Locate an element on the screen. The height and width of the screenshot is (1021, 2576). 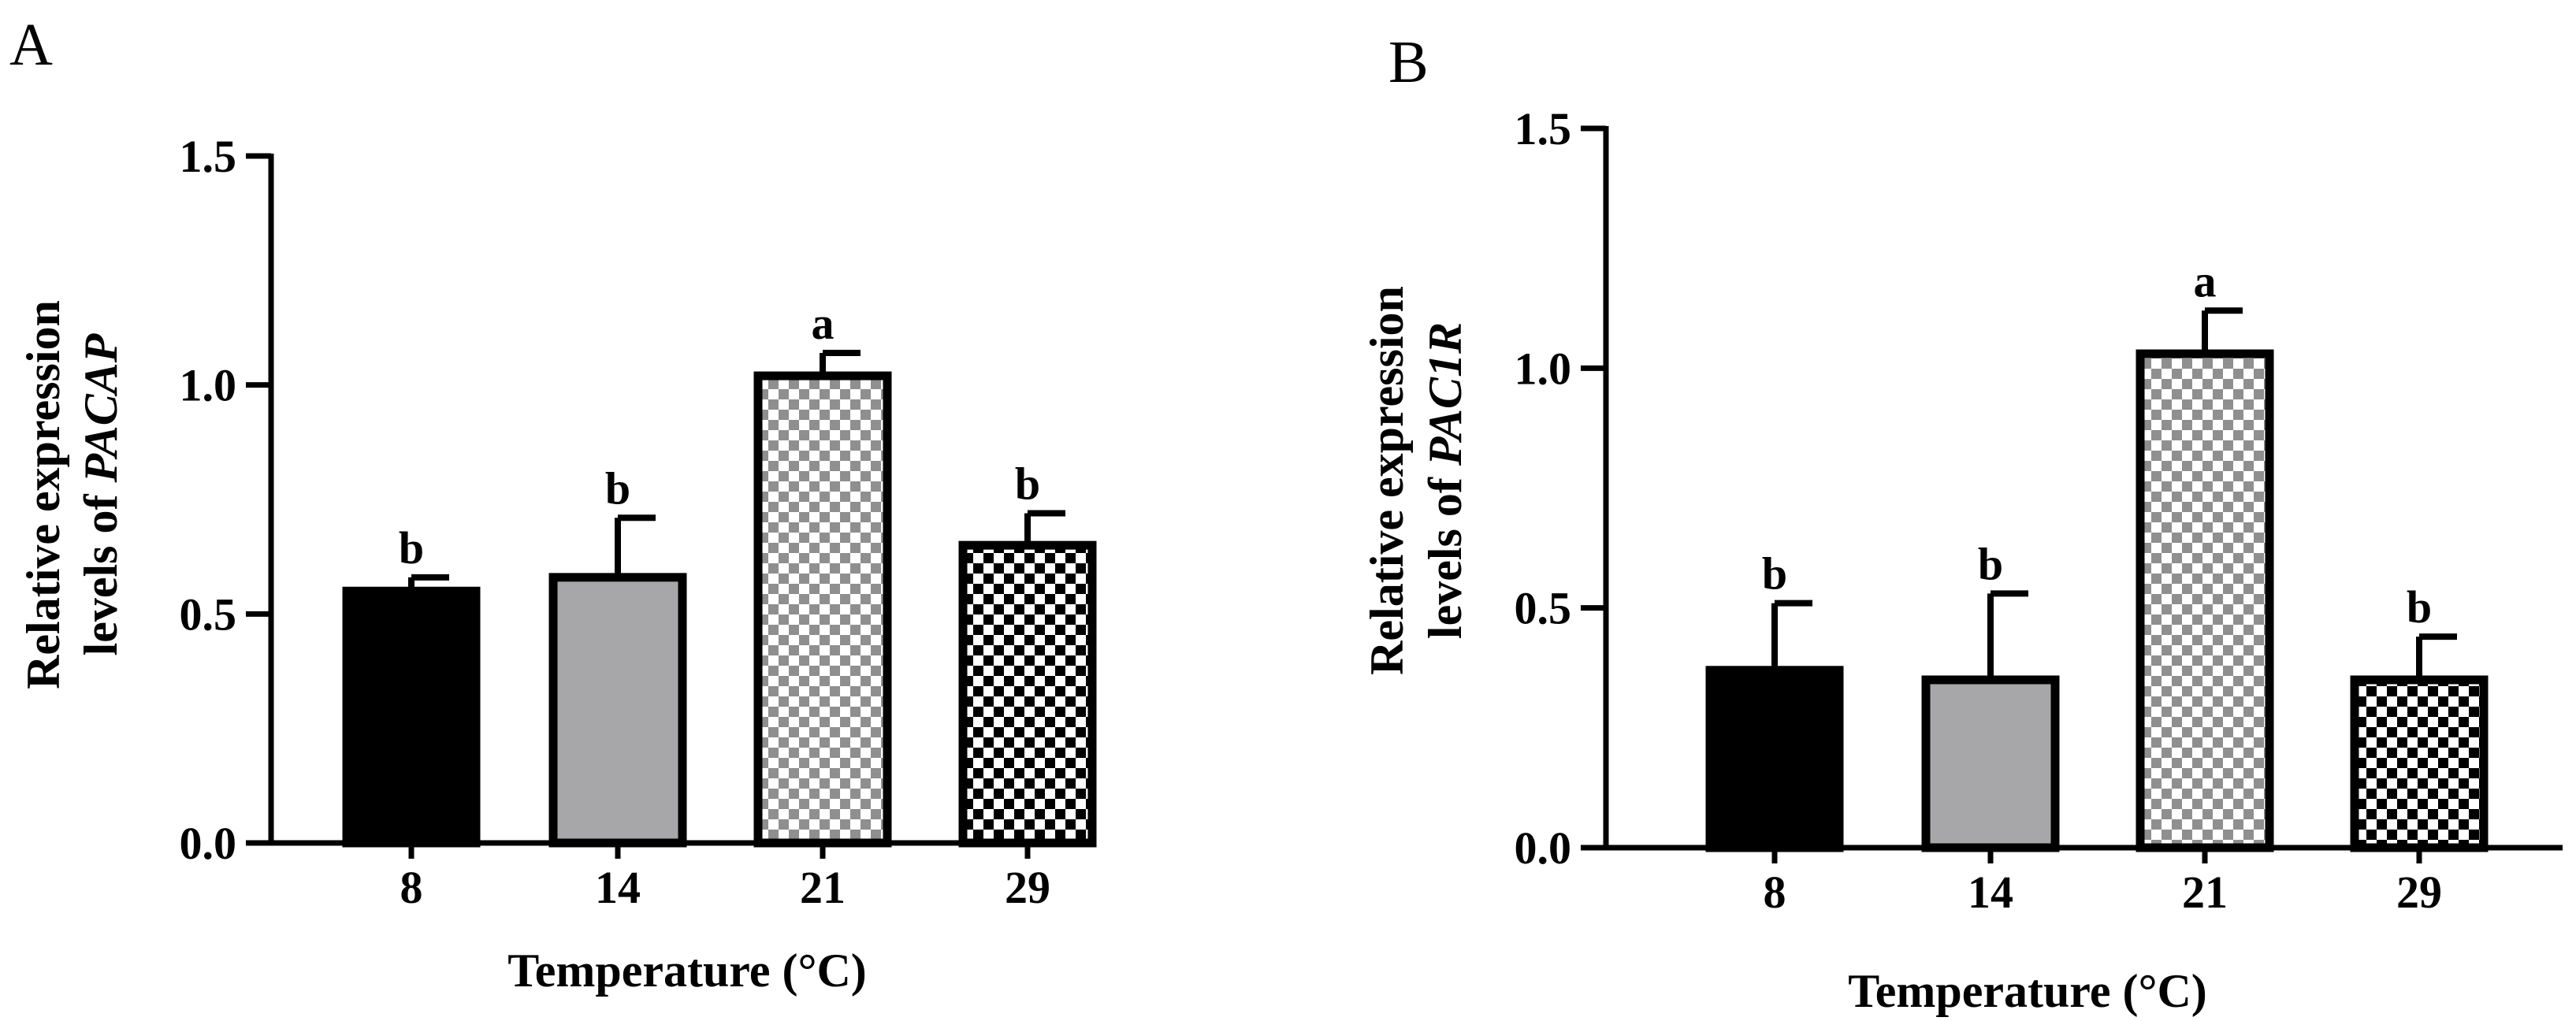
panel-b-gene-name: PAC1R is located at coordinates (1445, 394).